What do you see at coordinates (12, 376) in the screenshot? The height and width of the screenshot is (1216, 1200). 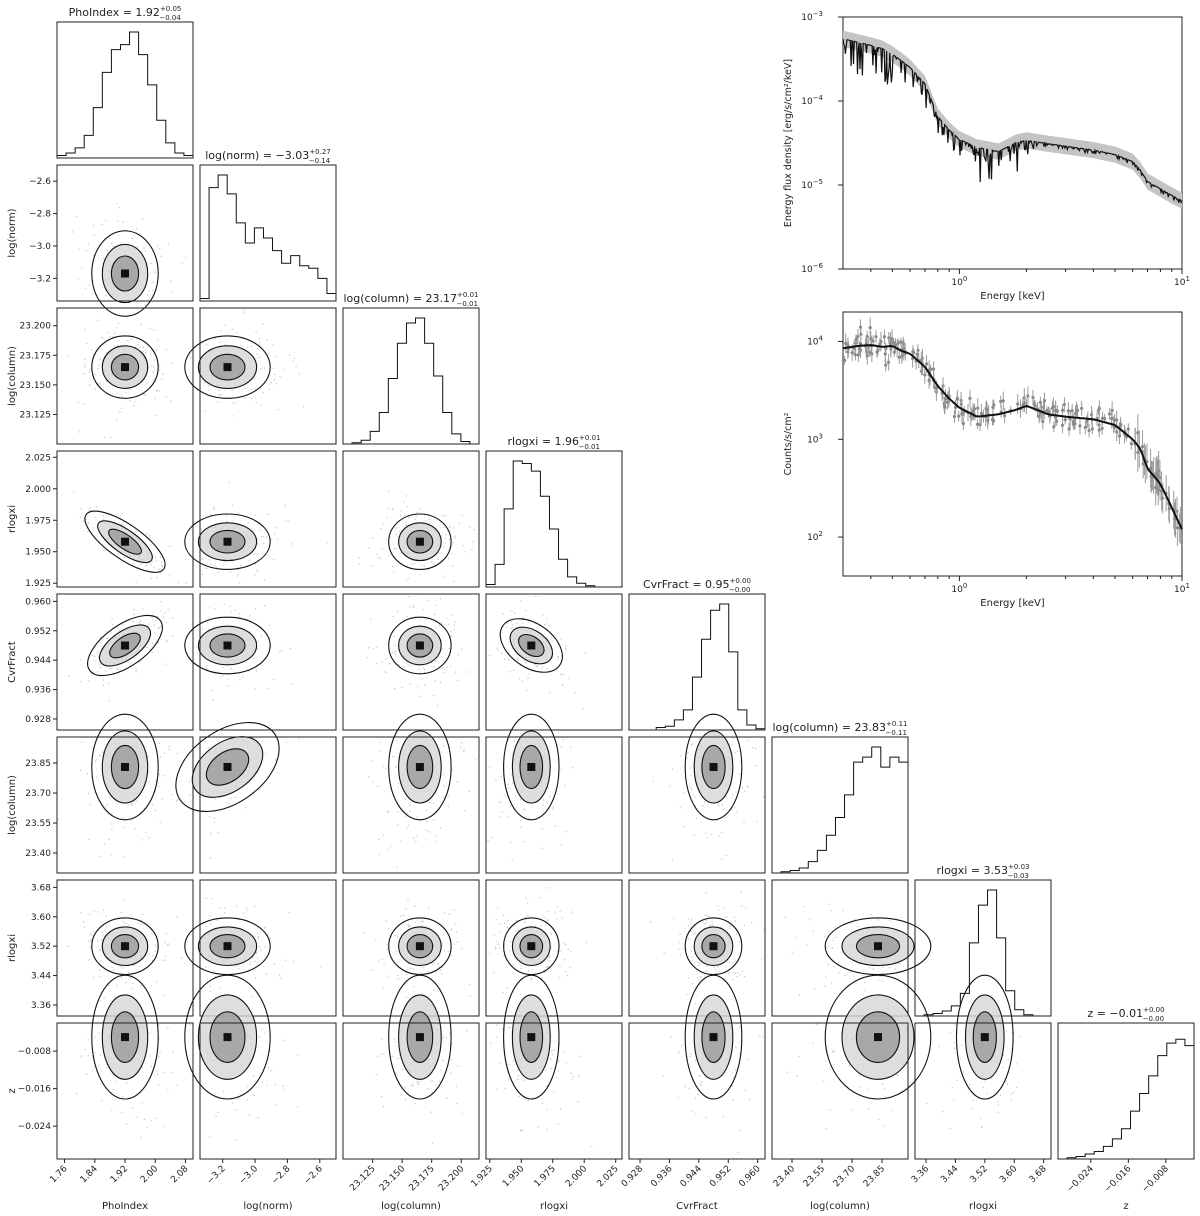 I see `y-axis-label: log(column)` at bounding box center [12, 376].